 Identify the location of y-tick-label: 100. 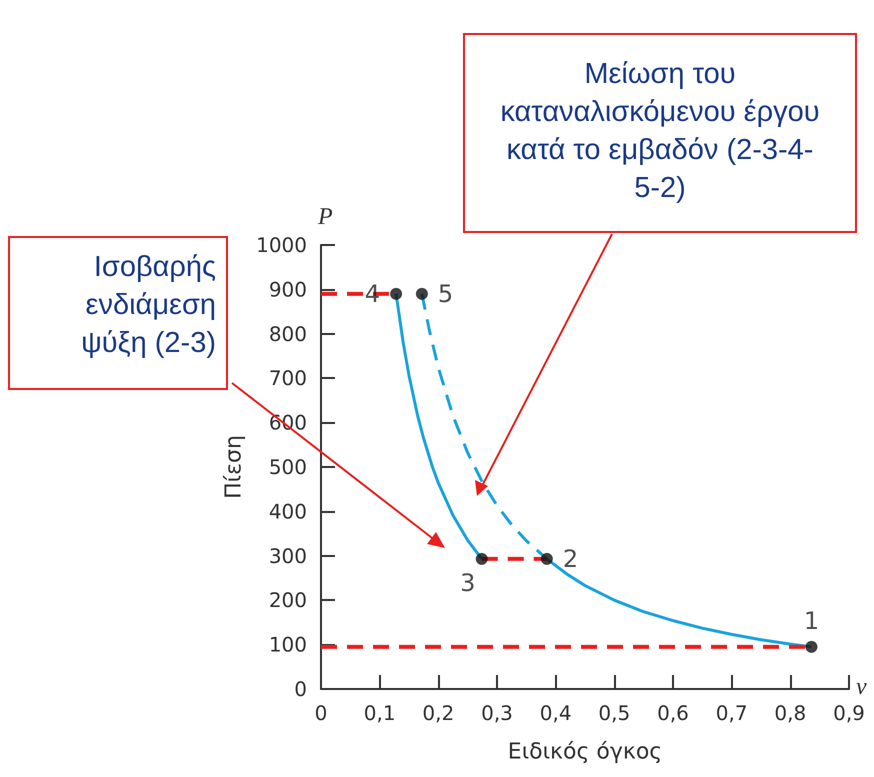
(287, 644).